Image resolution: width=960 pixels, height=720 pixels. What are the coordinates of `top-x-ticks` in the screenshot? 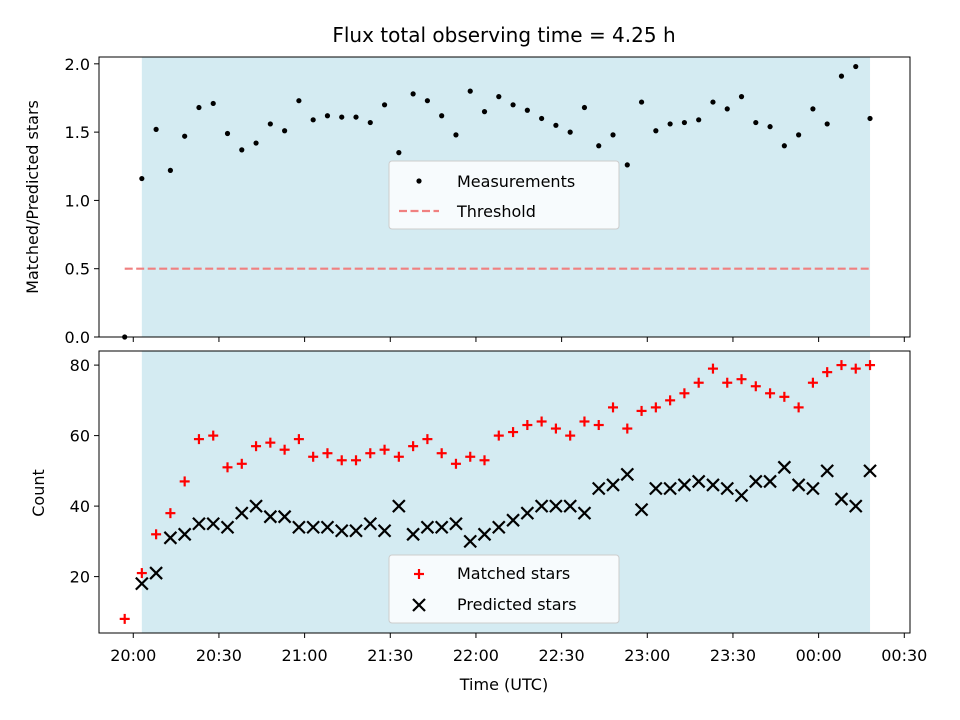 It's located at (518, 339).